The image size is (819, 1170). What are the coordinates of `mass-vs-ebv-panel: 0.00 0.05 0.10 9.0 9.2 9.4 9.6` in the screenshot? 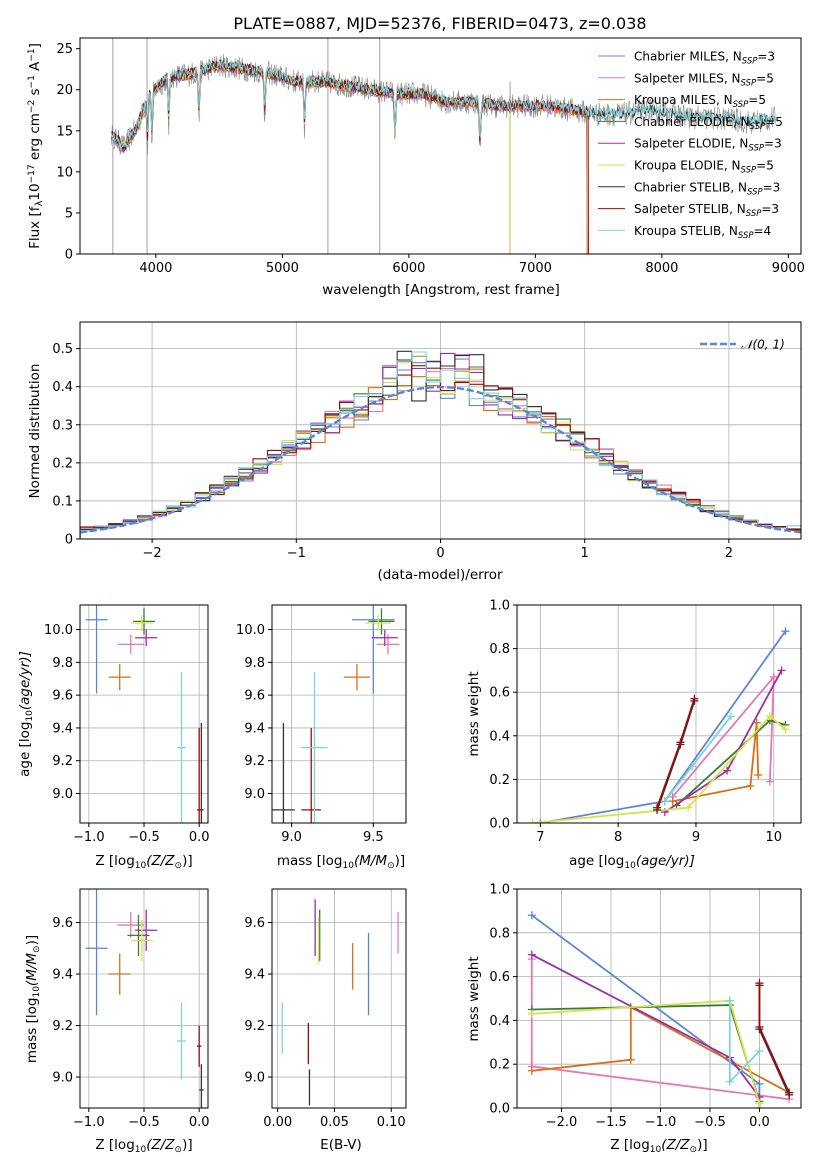 It's located at (325, 1009).